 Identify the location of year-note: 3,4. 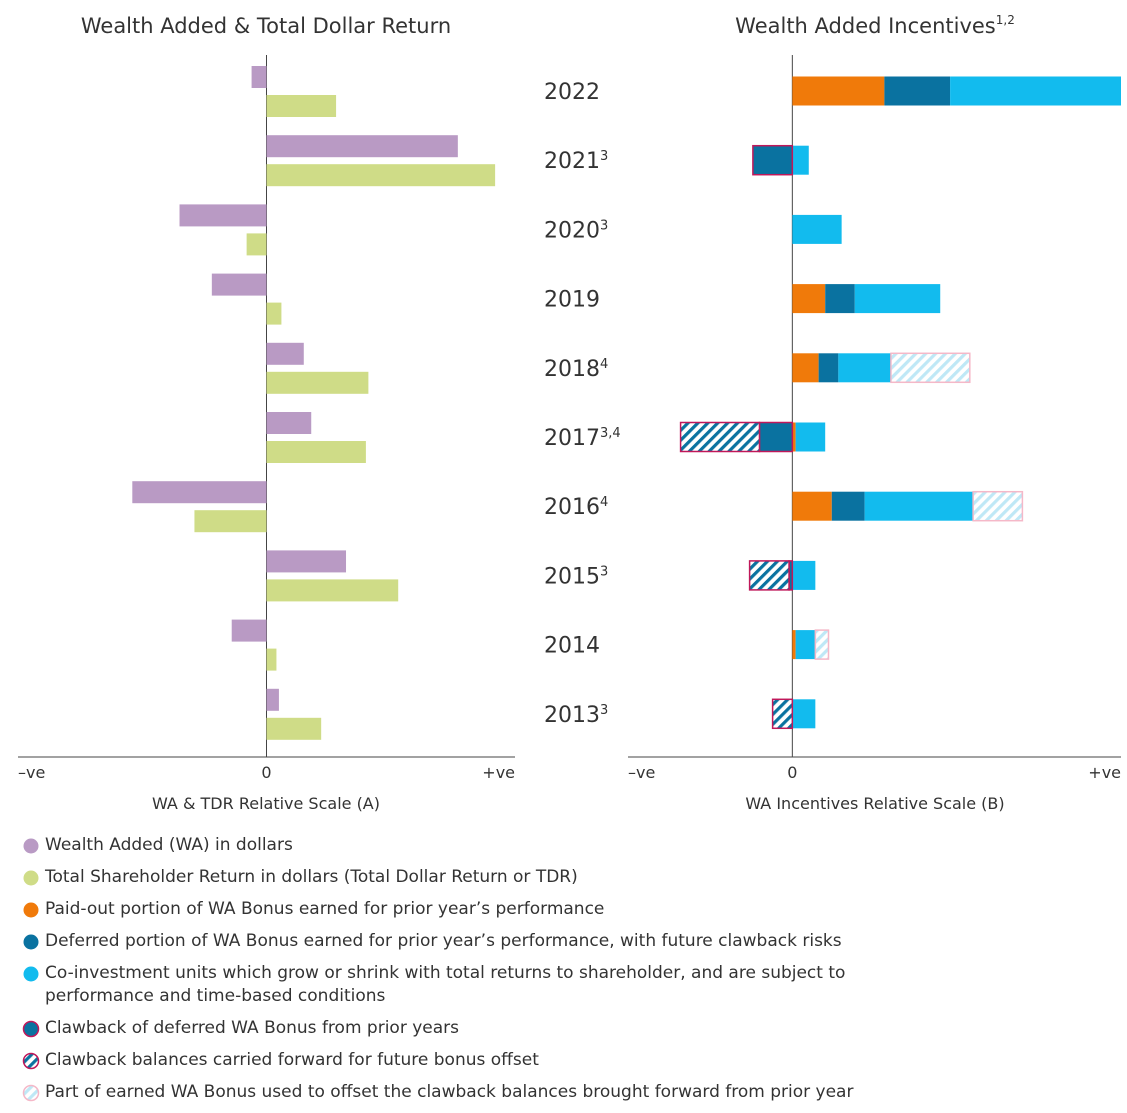
(610, 433).